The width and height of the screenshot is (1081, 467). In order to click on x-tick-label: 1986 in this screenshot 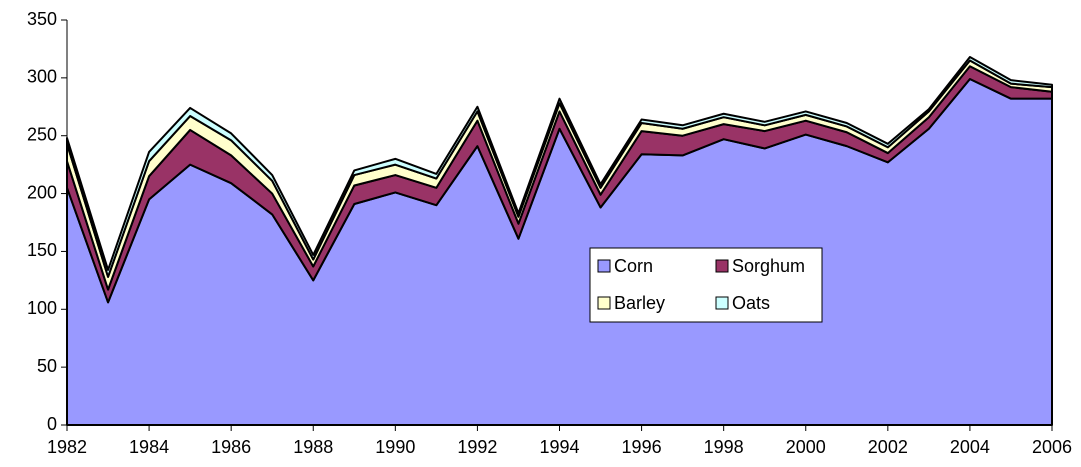, I will do `click(231, 447)`.